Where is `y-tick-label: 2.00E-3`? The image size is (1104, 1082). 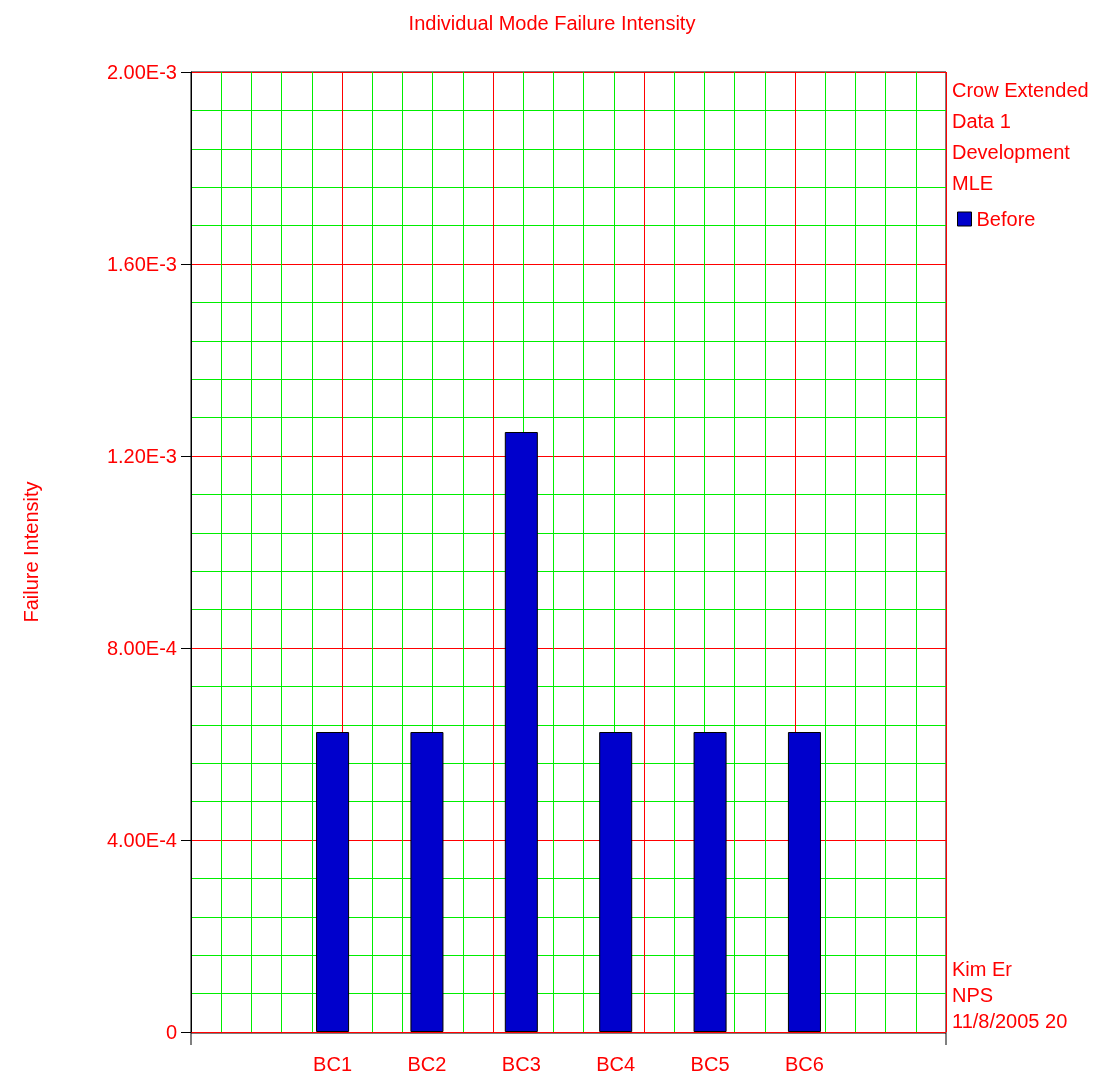 y-tick-label: 2.00E-3 is located at coordinates (141, 72).